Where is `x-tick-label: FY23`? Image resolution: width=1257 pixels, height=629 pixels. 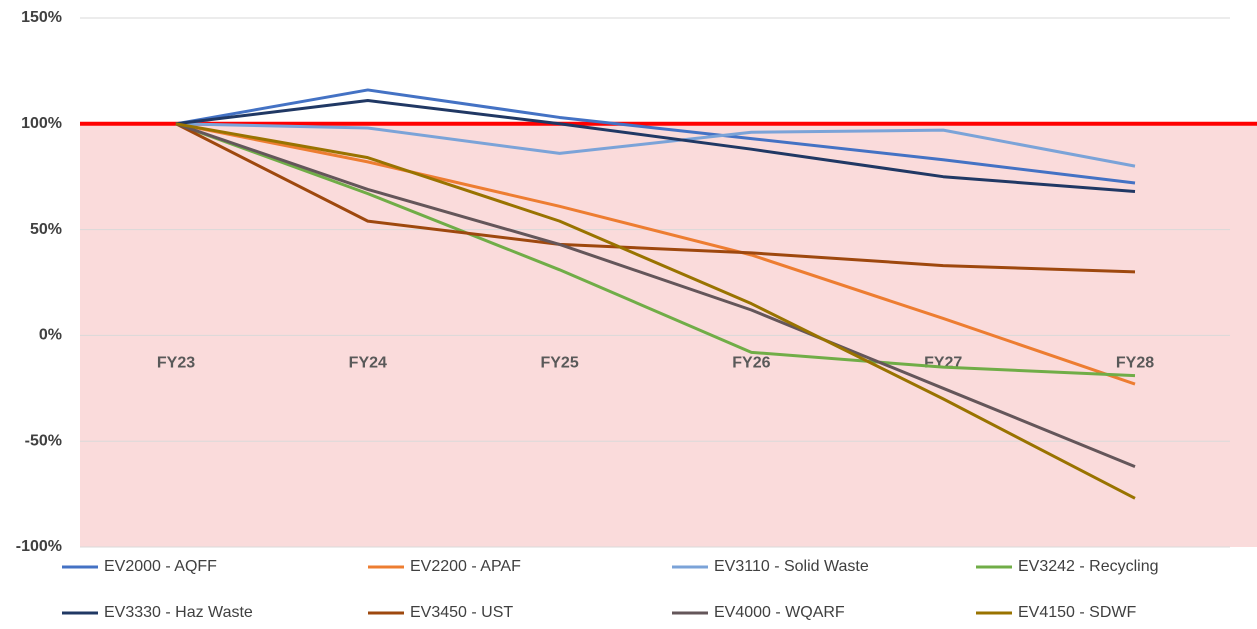
x-tick-label: FY23 is located at coordinates (176, 363).